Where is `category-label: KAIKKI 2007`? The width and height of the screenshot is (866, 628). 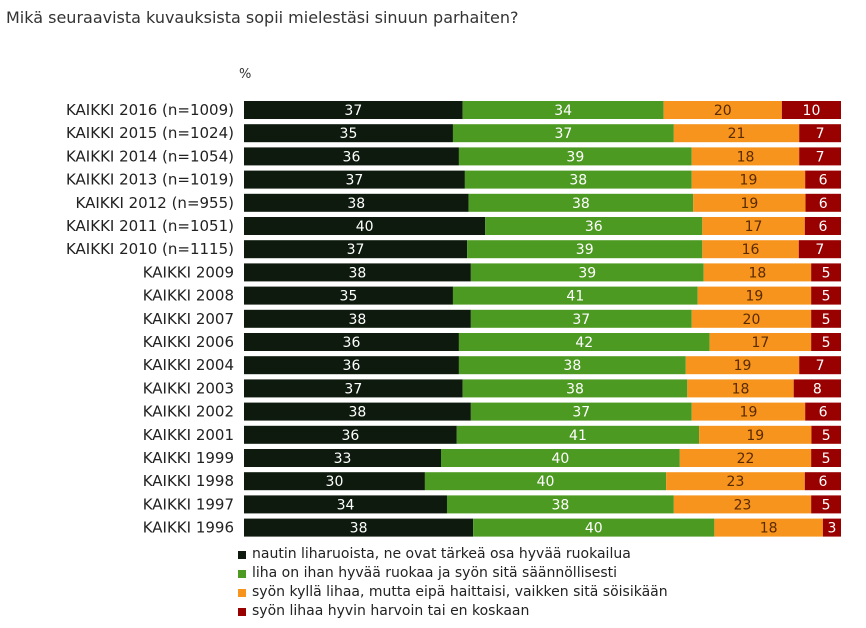
category-label: KAIKKI 2007 is located at coordinates (188, 319).